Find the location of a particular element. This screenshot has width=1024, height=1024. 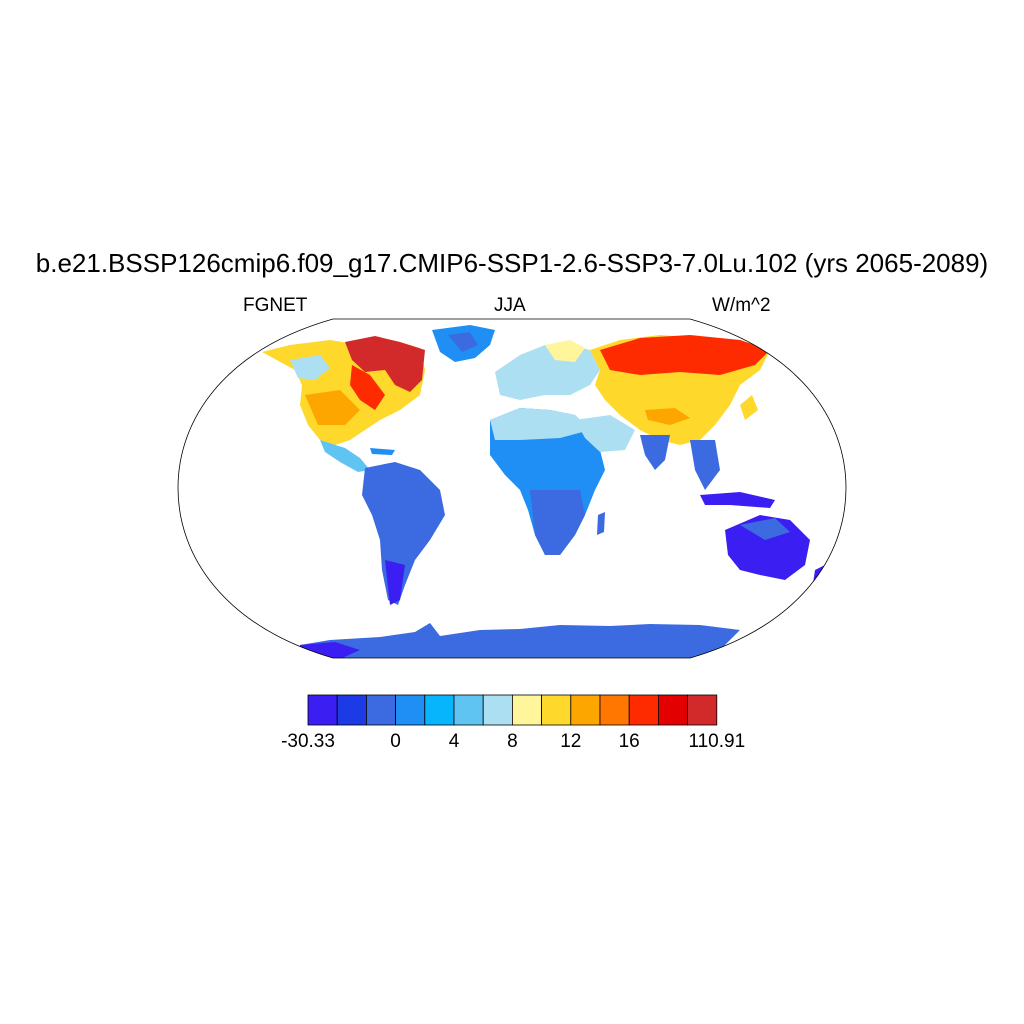

season-label: JJA is located at coordinates (510, 305).